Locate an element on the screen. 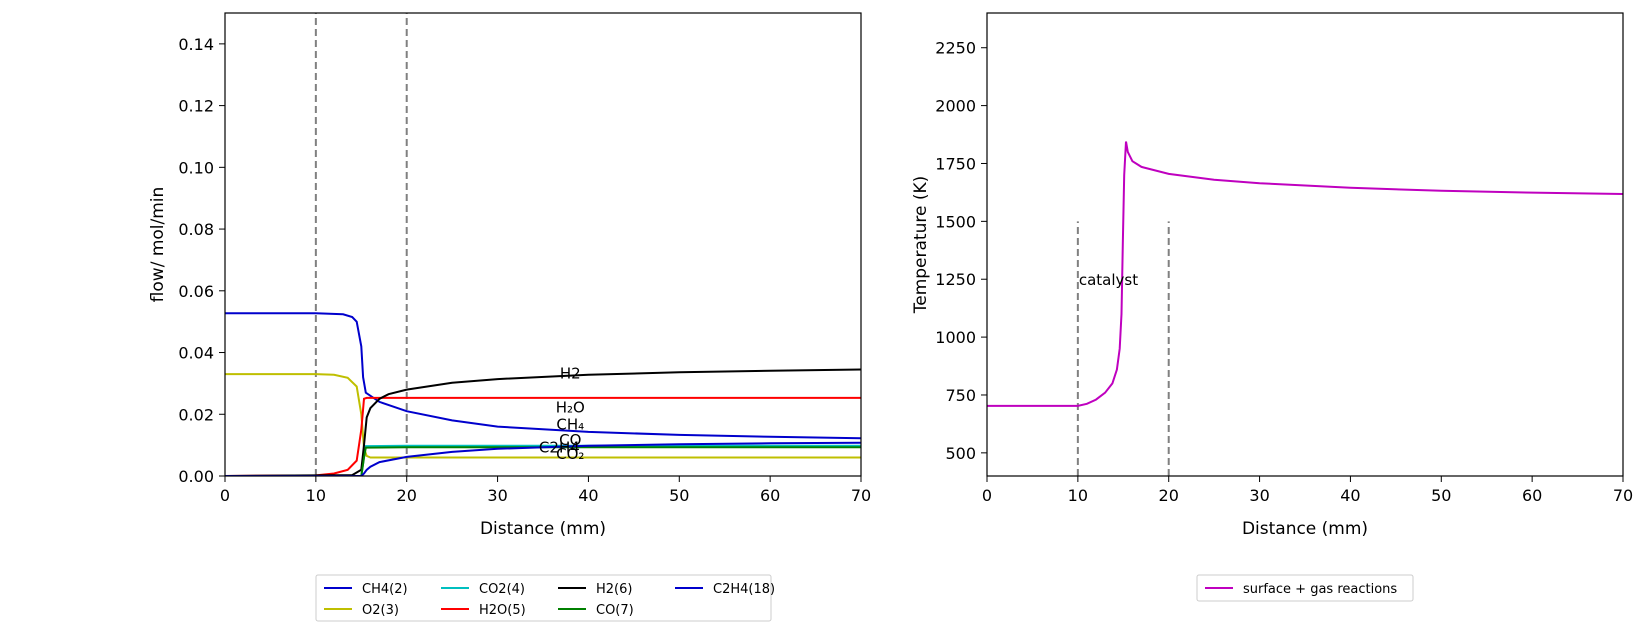 This screenshot has height=630, width=1640. legend-label: CO2(4) is located at coordinates (502, 589).